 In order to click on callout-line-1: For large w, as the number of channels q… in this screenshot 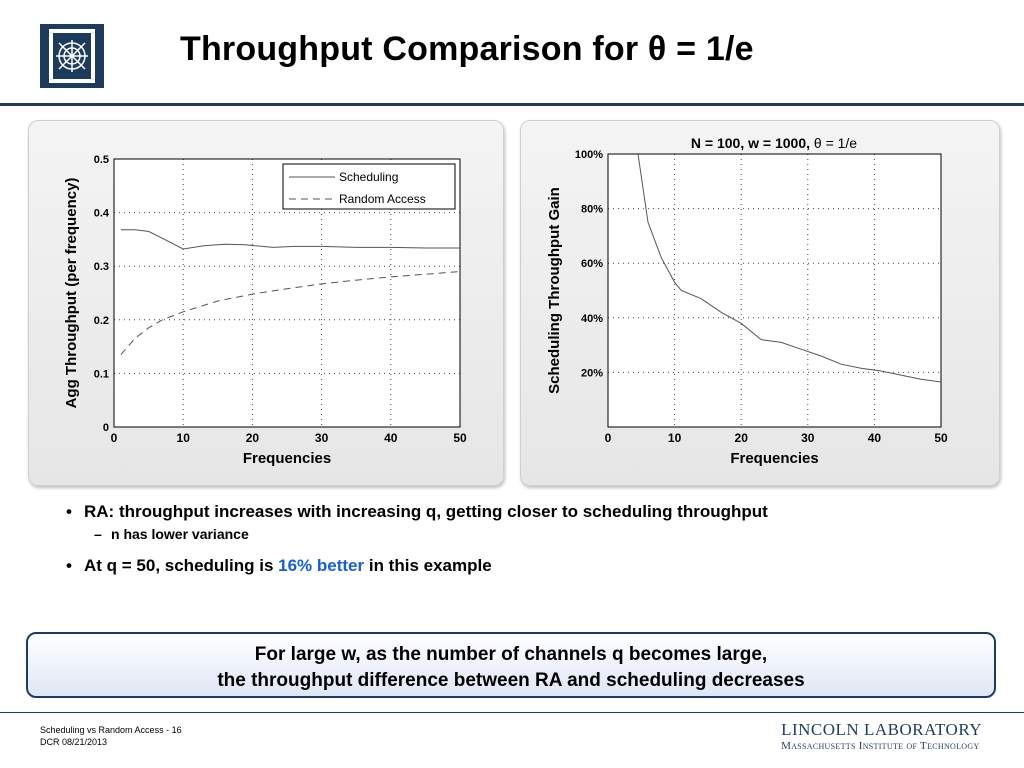, I will do `click(511, 654)`.